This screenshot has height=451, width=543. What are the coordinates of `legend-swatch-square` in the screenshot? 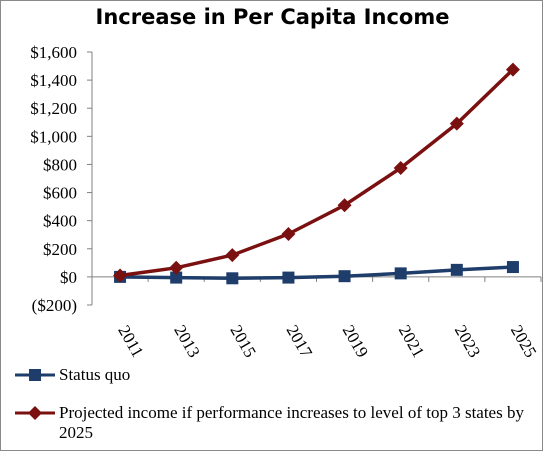 It's located at (35, 375).